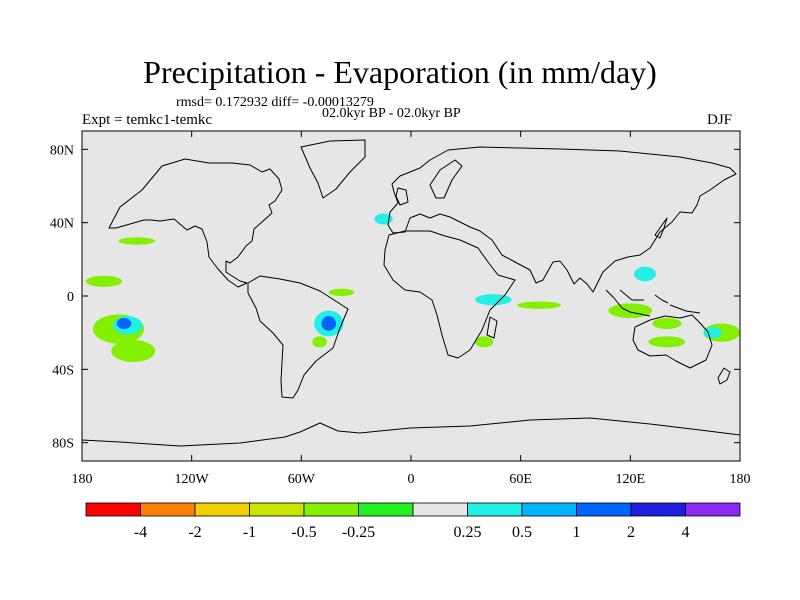  Describe the element at coordinates (577, 532) in the screenshot. I see `colorbar-label-7: 1` at that location.